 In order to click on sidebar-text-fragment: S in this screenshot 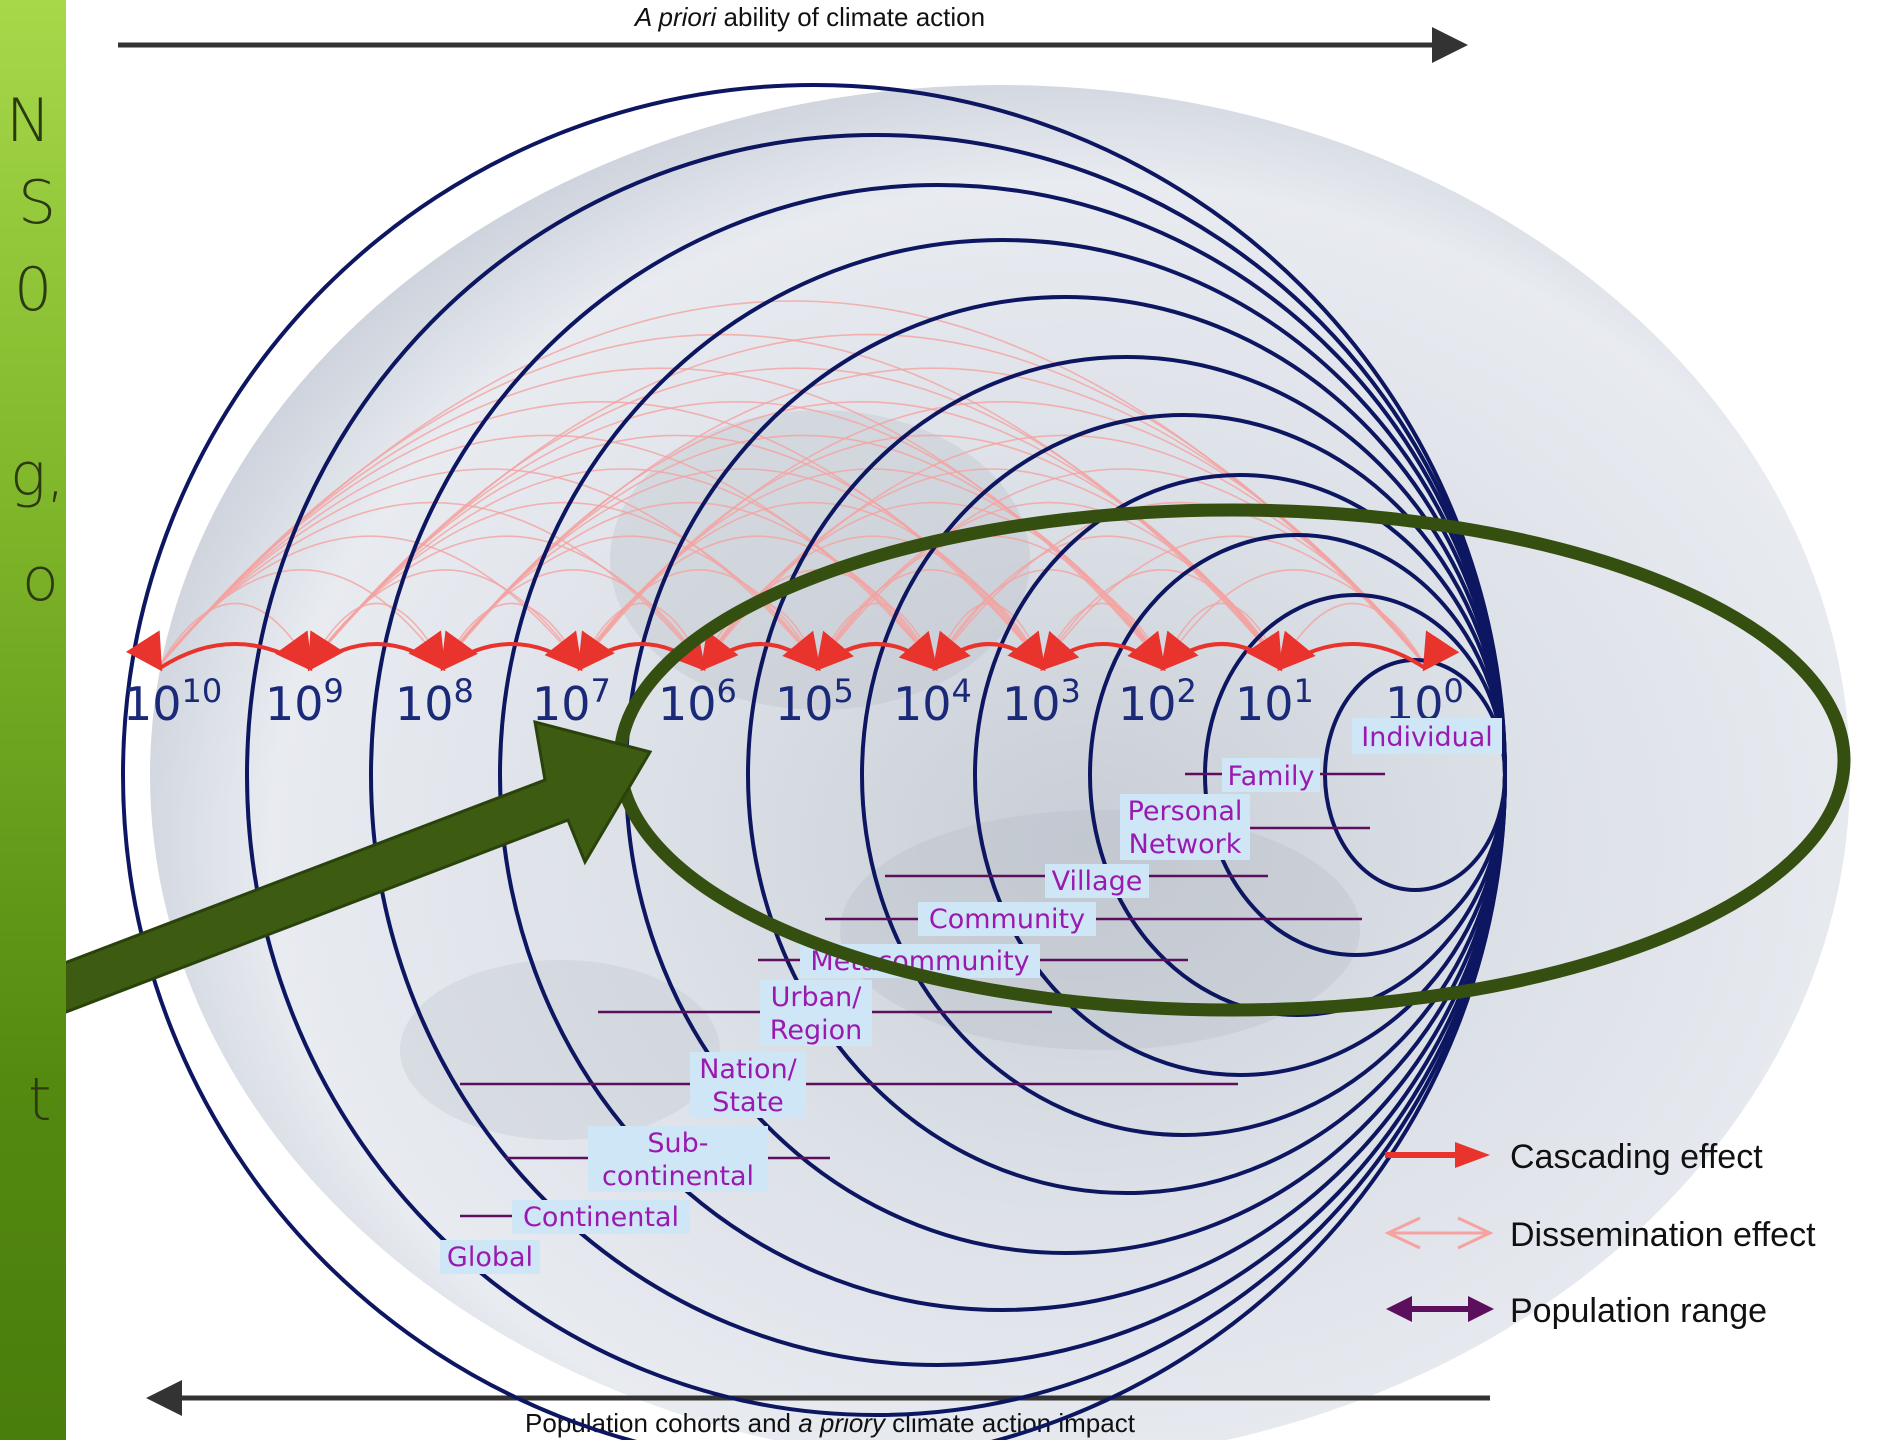, I will do `click(37, 203)`.